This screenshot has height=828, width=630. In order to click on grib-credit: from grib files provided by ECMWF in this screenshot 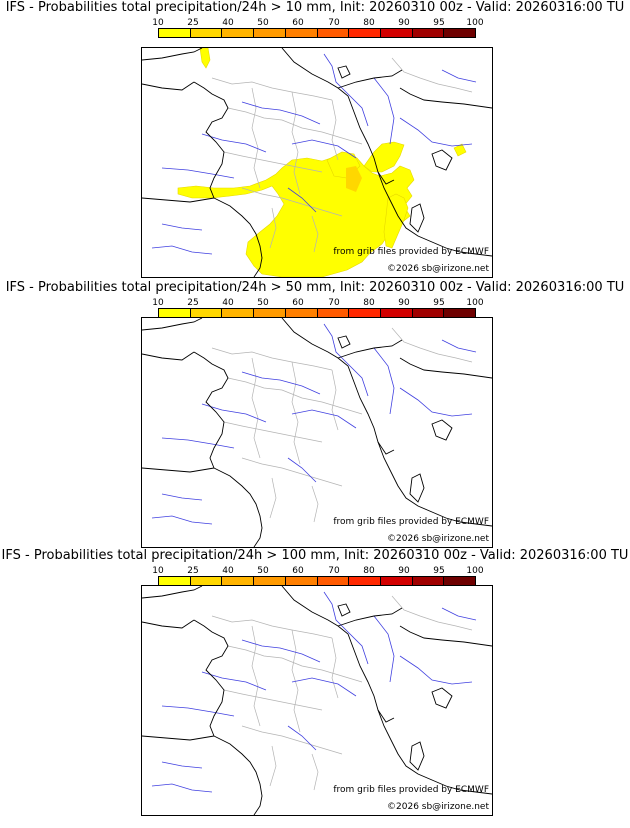, I will do `click(411, 790)`.